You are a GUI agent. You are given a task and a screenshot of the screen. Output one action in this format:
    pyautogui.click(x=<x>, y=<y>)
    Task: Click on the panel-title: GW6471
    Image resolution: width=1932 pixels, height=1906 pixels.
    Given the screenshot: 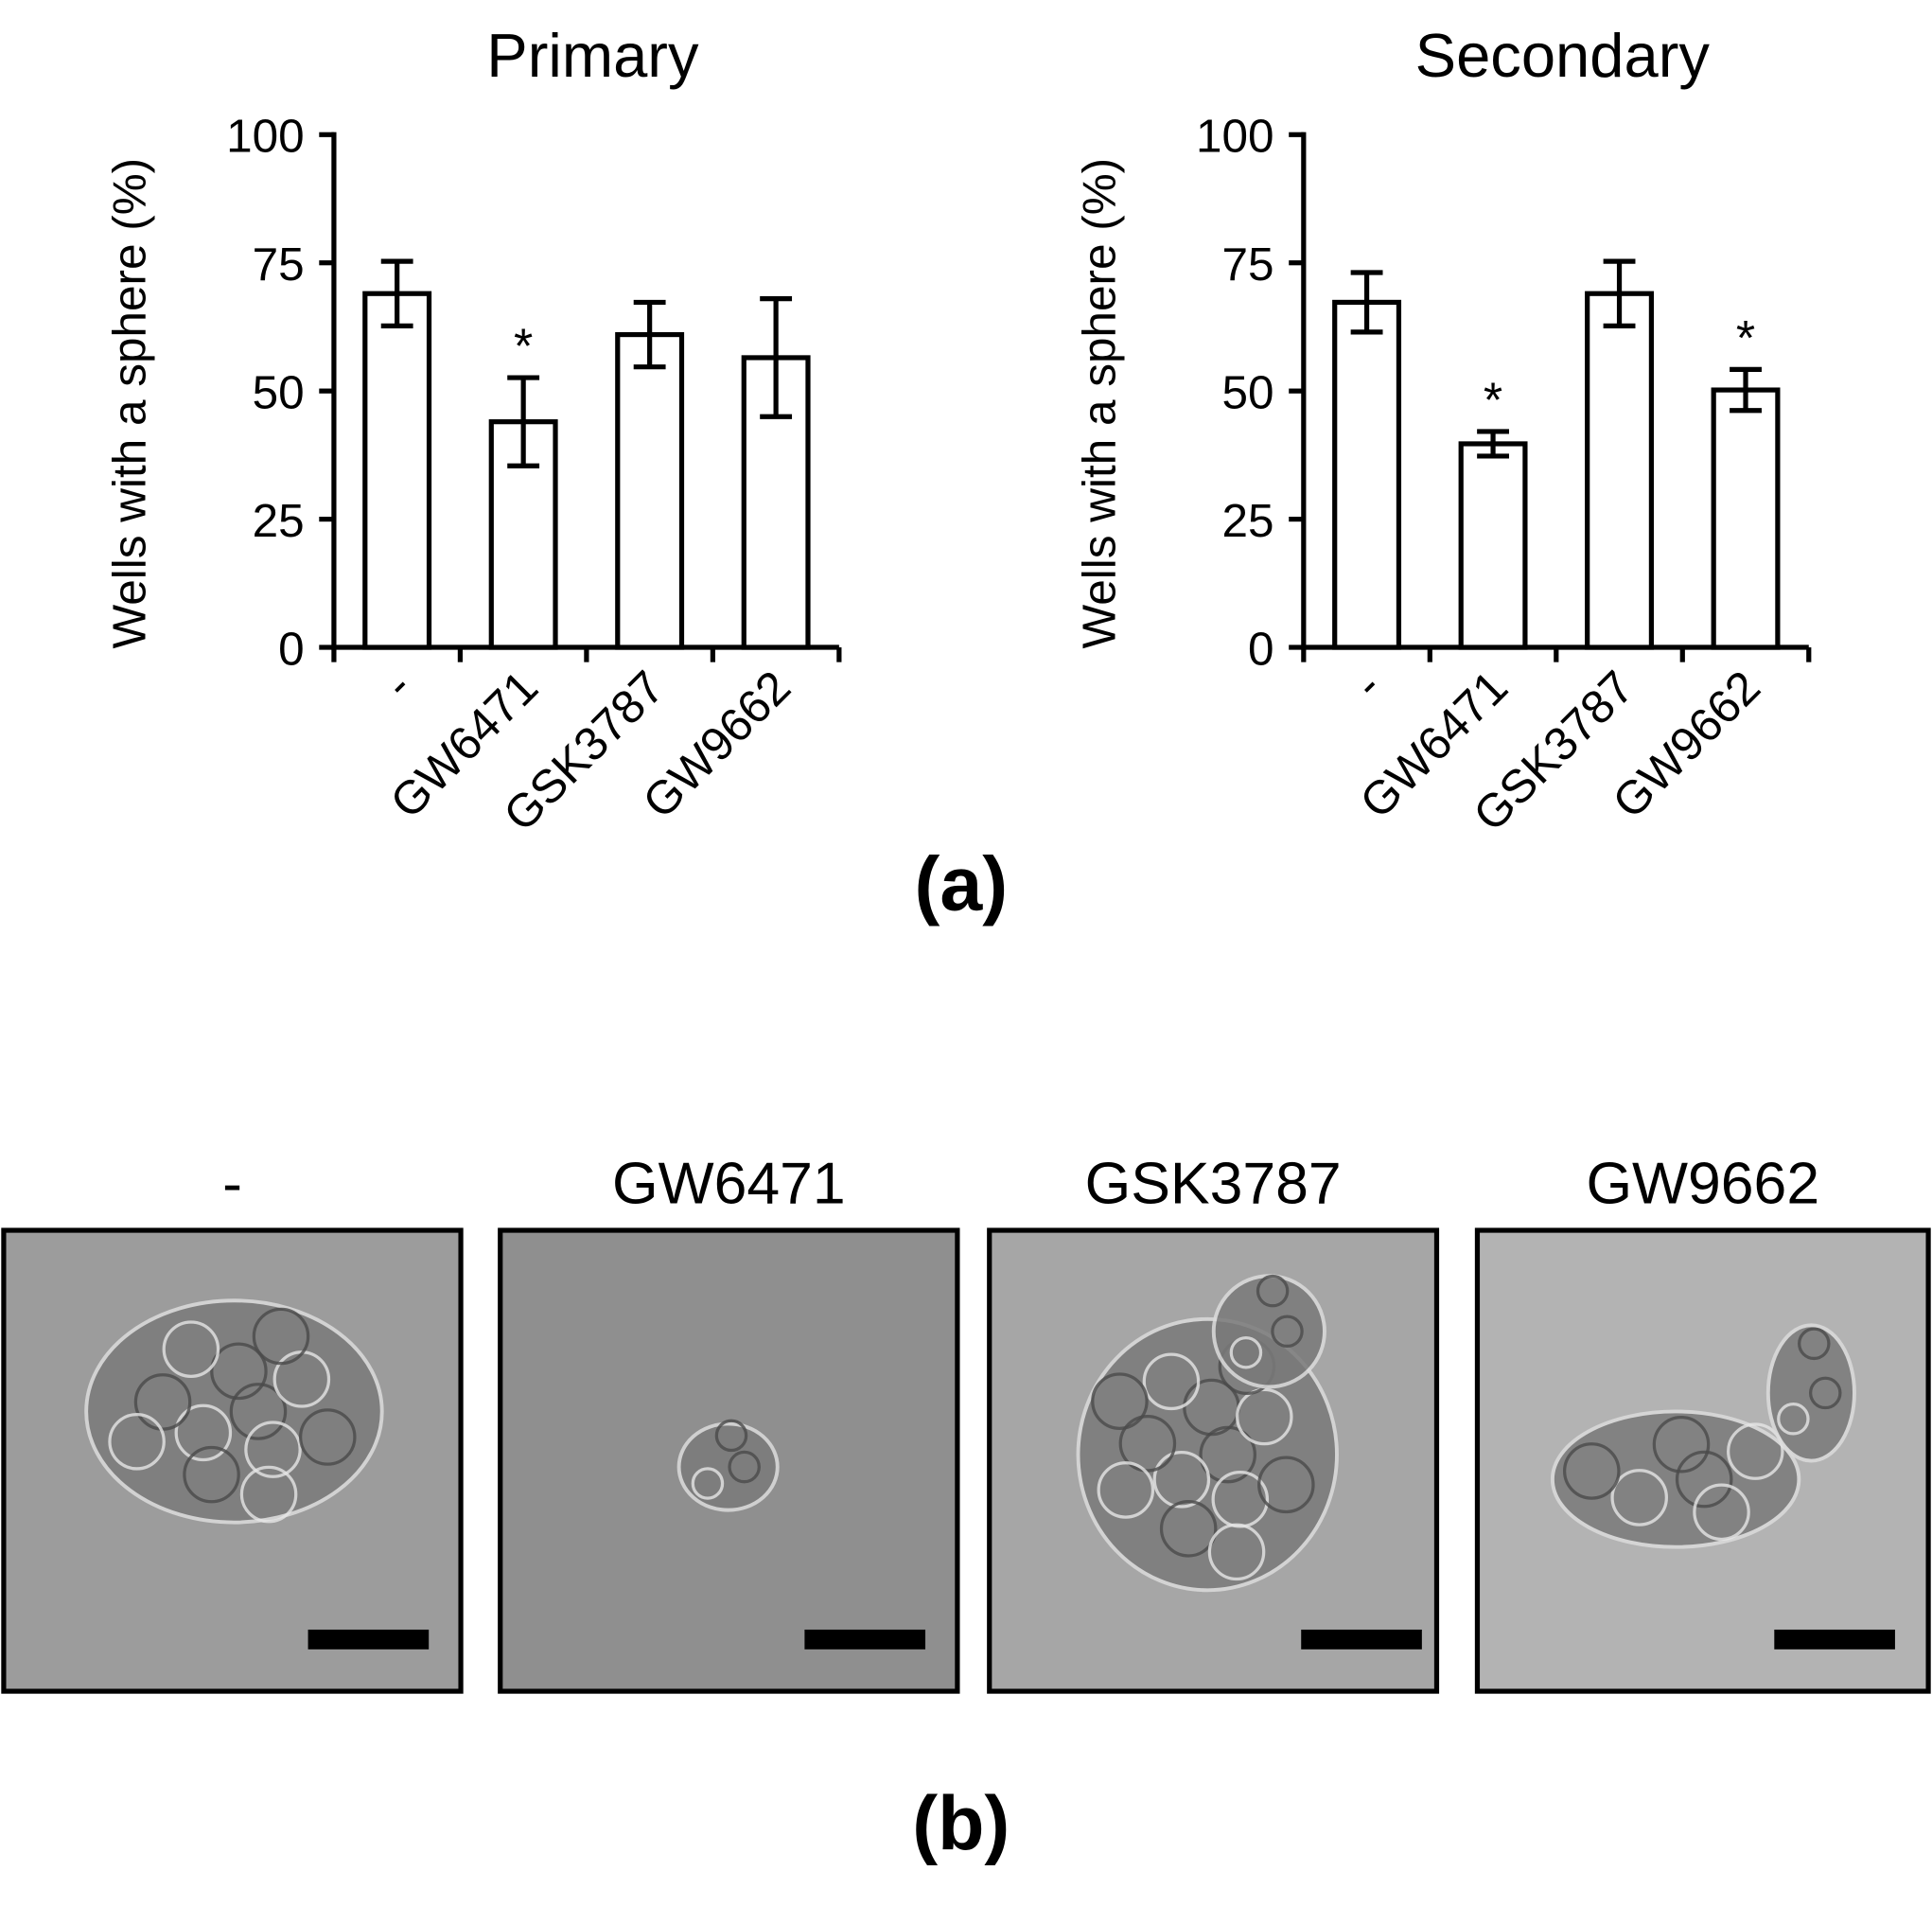 What is the action you would take?
    pyautogui.click(x=729, y=1183)
    